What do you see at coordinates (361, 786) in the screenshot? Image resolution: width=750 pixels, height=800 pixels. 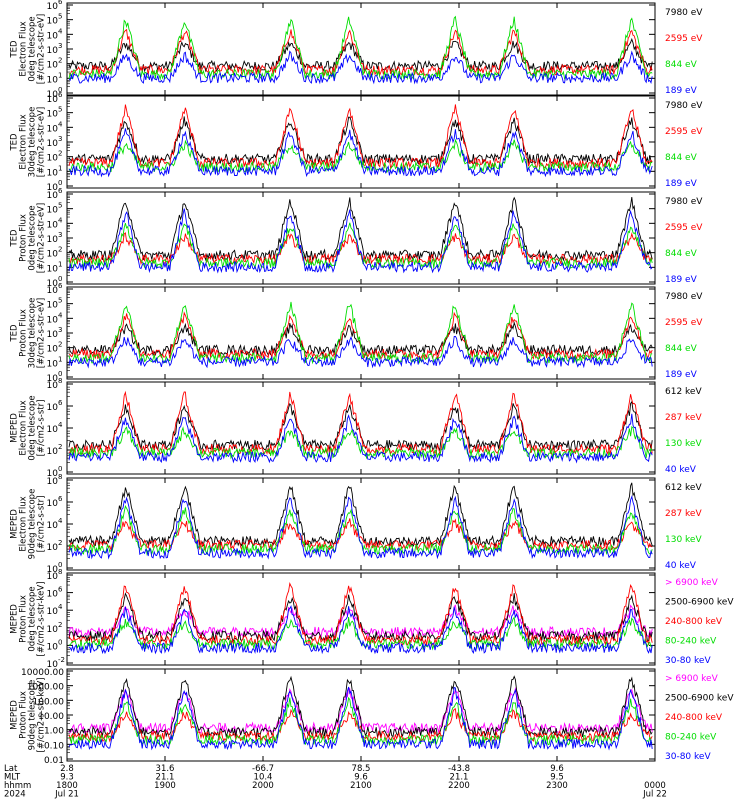 I see `x-row-value: 2100` at bounding box center [361, 786].